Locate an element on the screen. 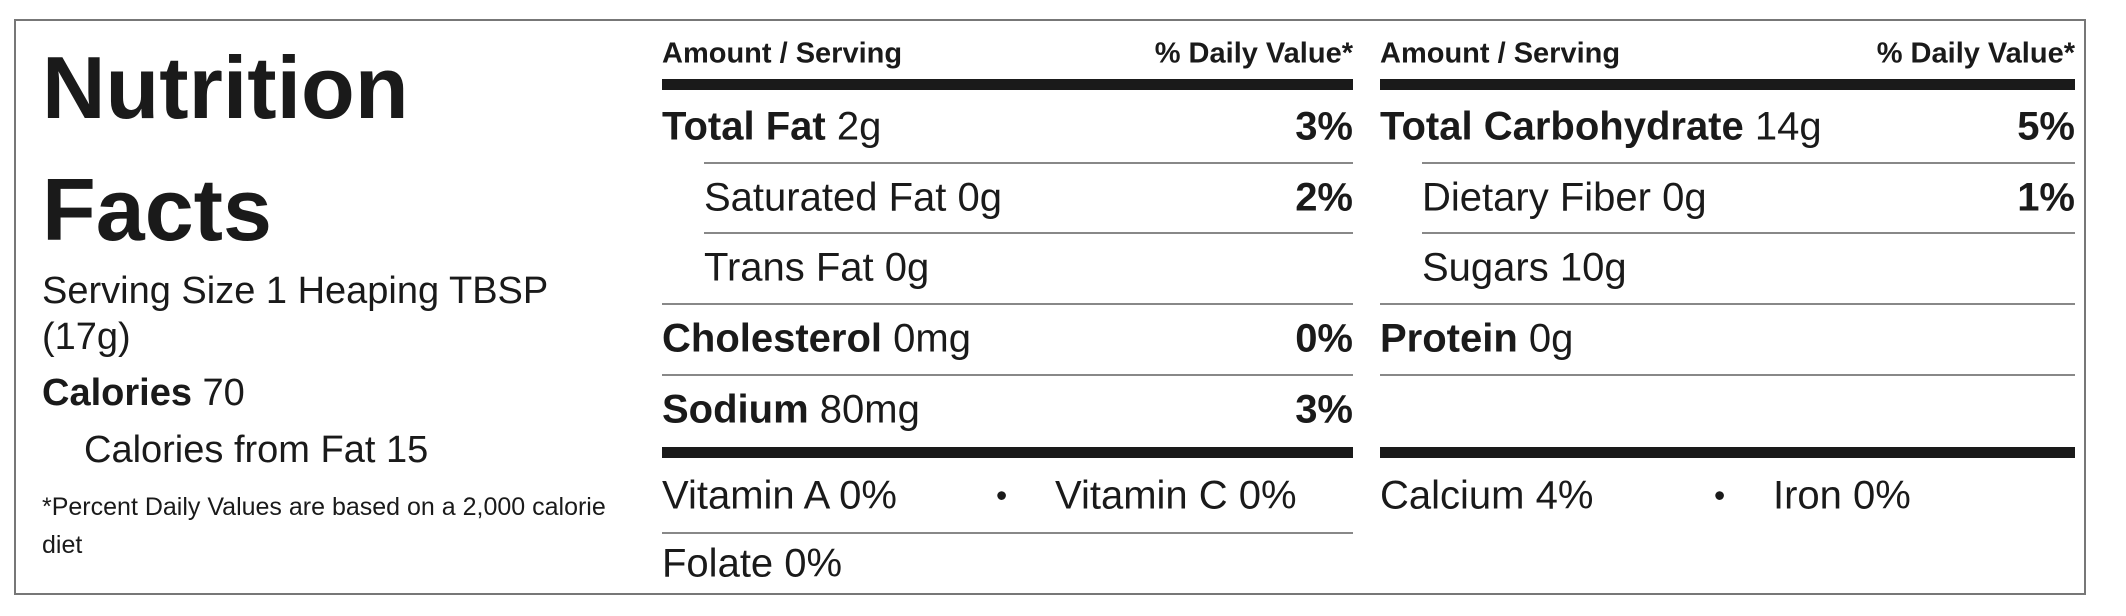 The height and width of the screenshot is (616, 2126). nutrient-row: Sodium 80mg is located at coordinates (791, 410).